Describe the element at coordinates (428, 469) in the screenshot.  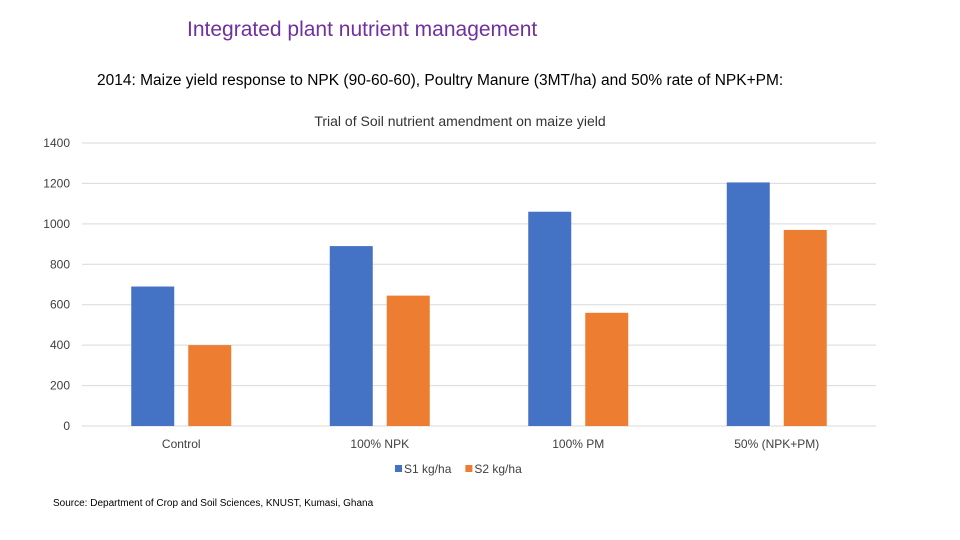
I see `legend-label: S1 kg/ha` at that location.